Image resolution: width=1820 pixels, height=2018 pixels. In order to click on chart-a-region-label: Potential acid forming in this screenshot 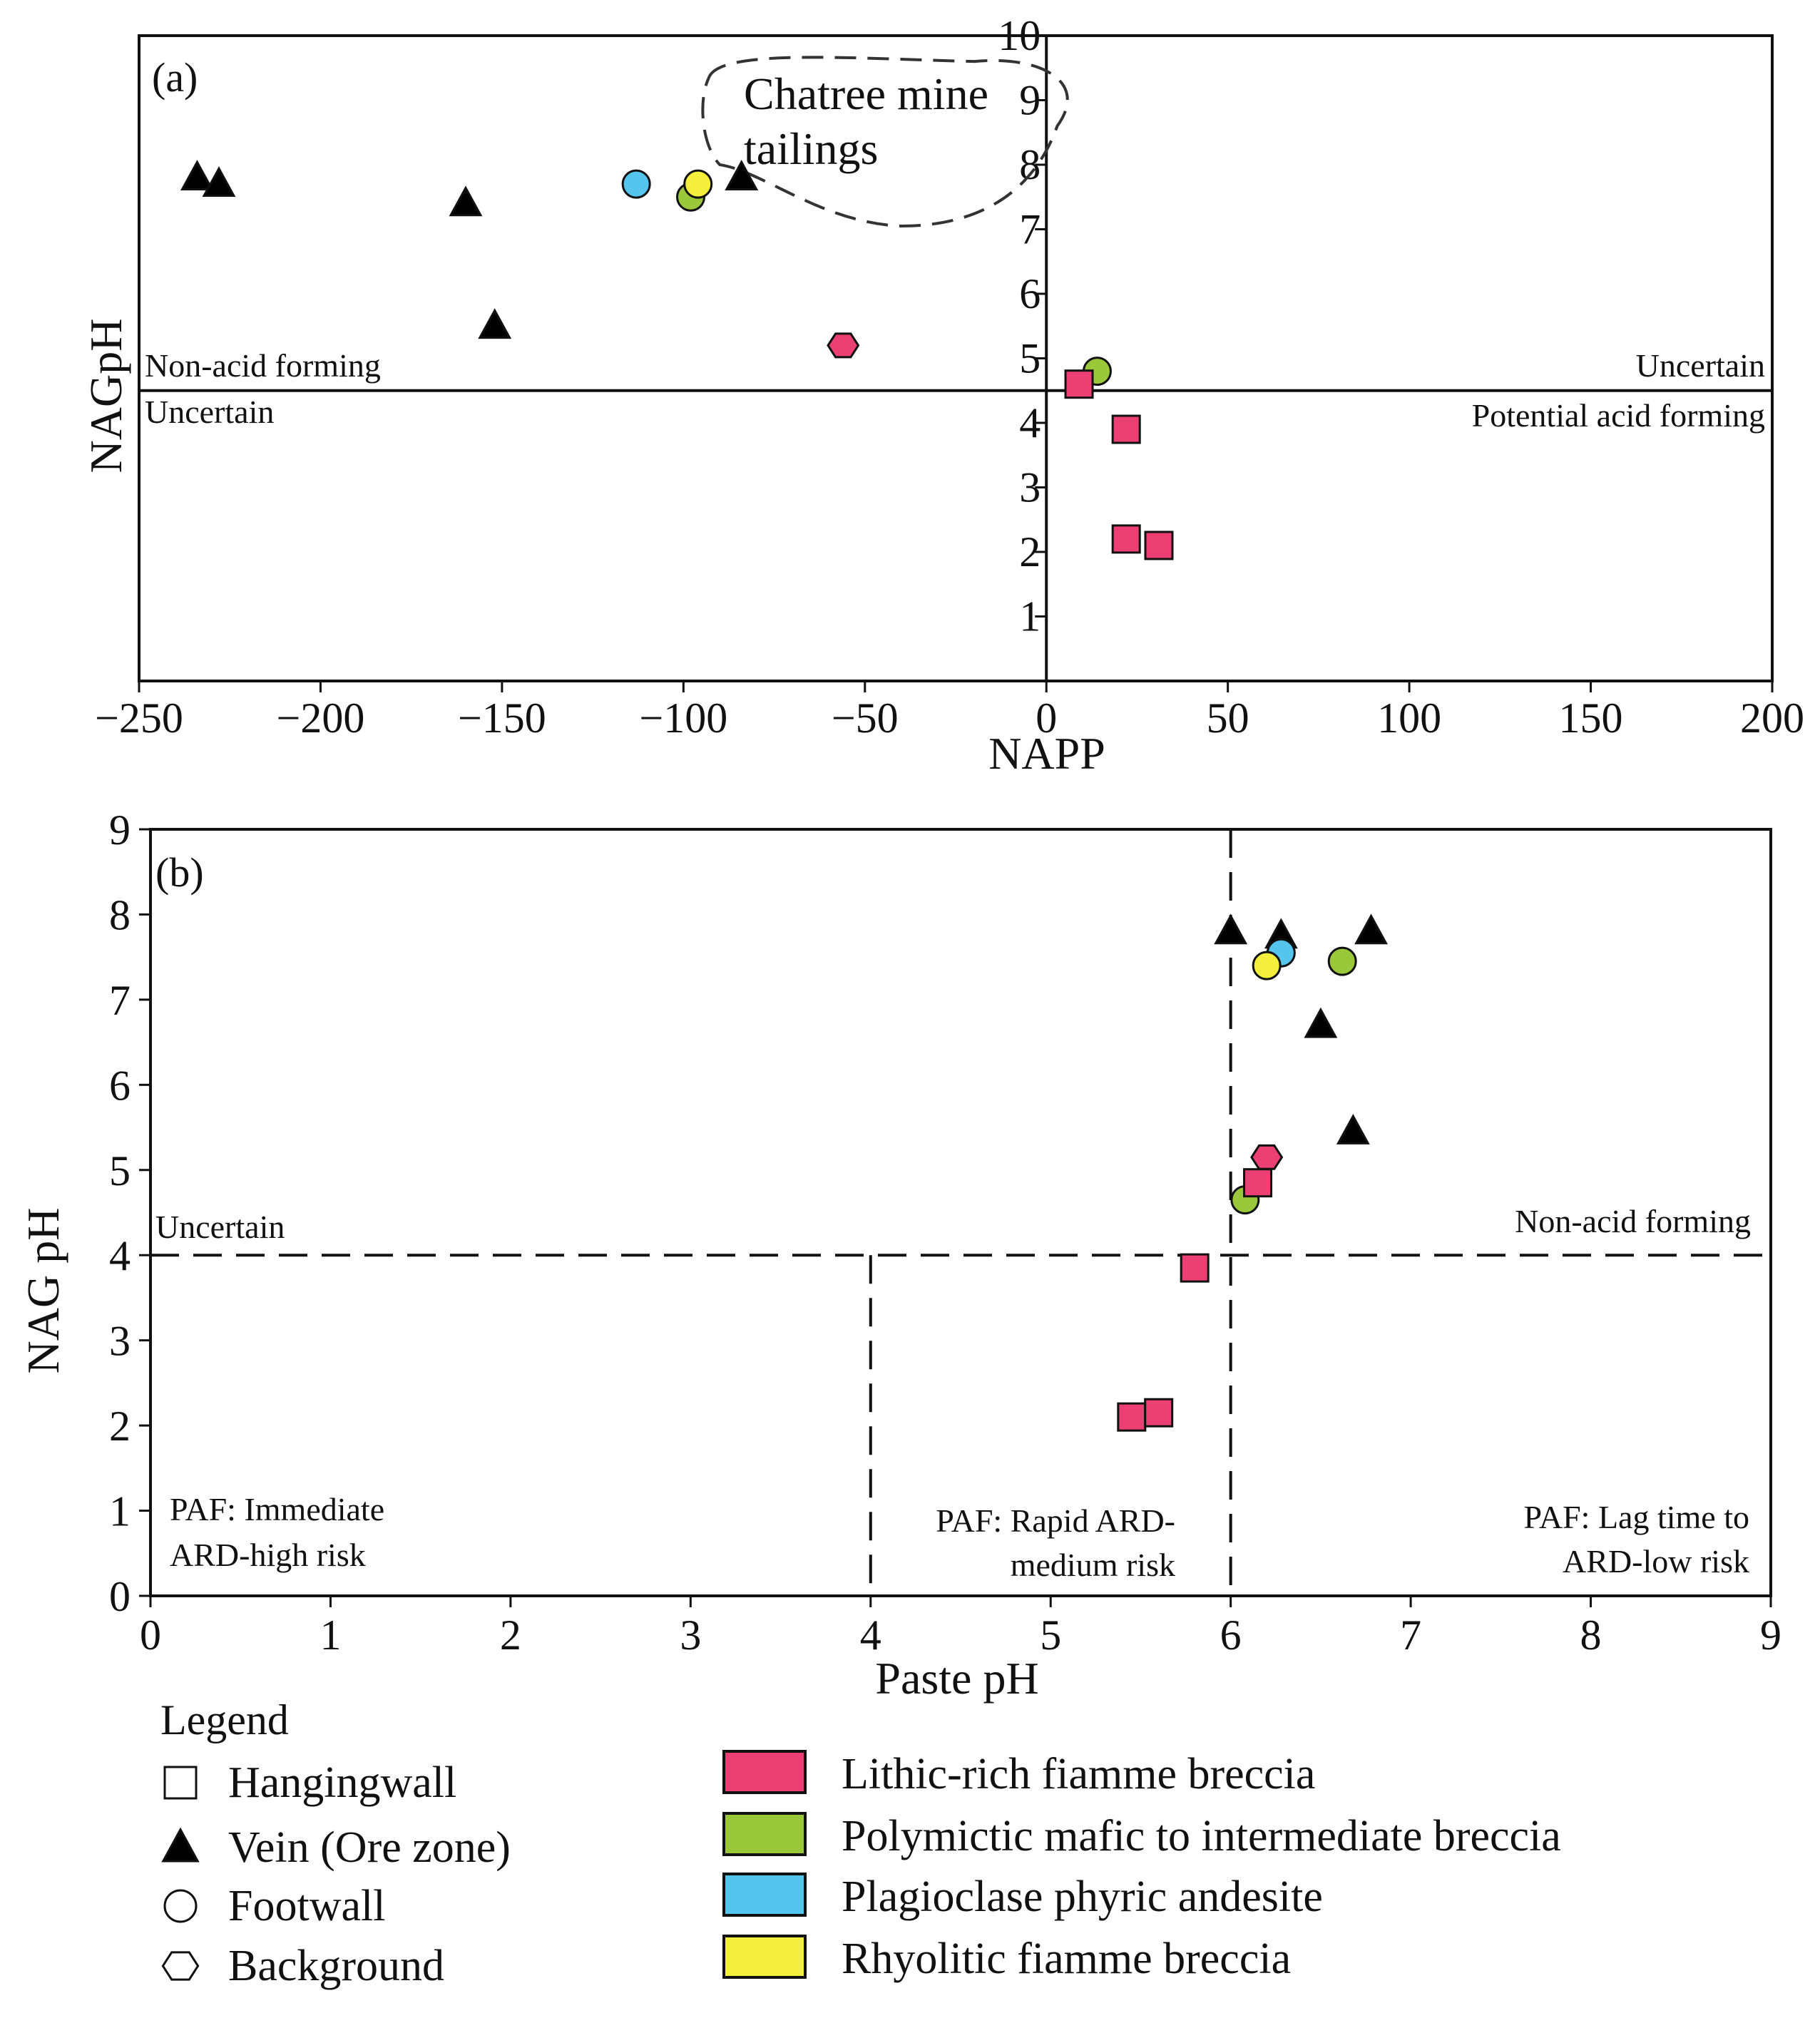, I will do `click(1618, 416)`.